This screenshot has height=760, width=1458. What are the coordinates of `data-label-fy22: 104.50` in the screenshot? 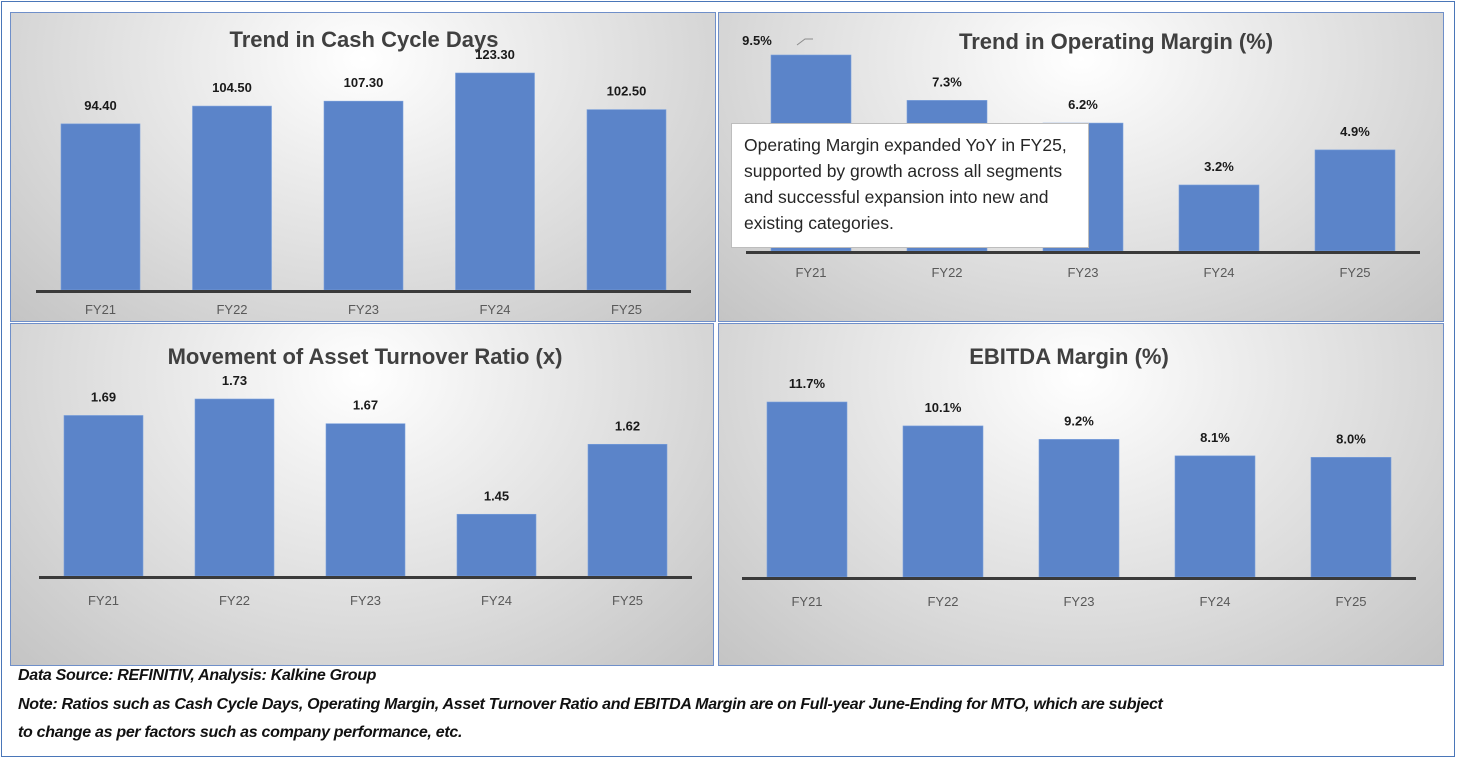 It's located at (232, 87).